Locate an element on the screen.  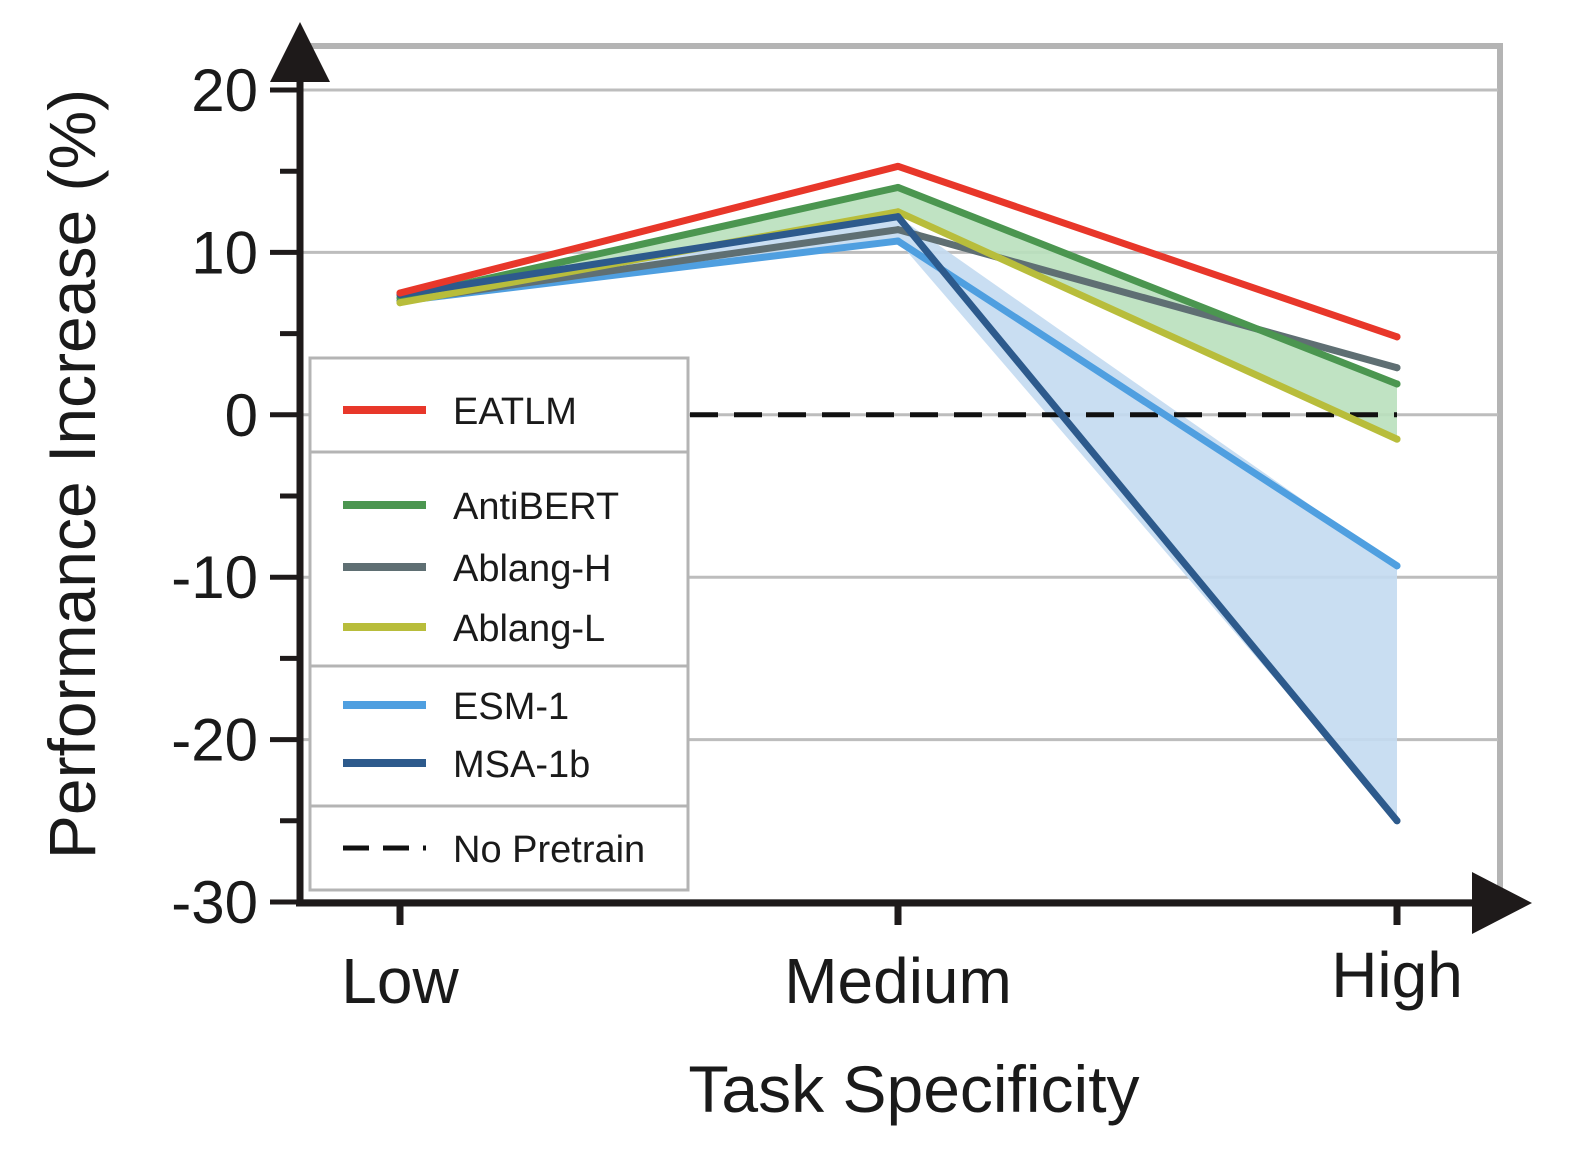
y-tick-label: -10 is located at coordinates (214, 577).